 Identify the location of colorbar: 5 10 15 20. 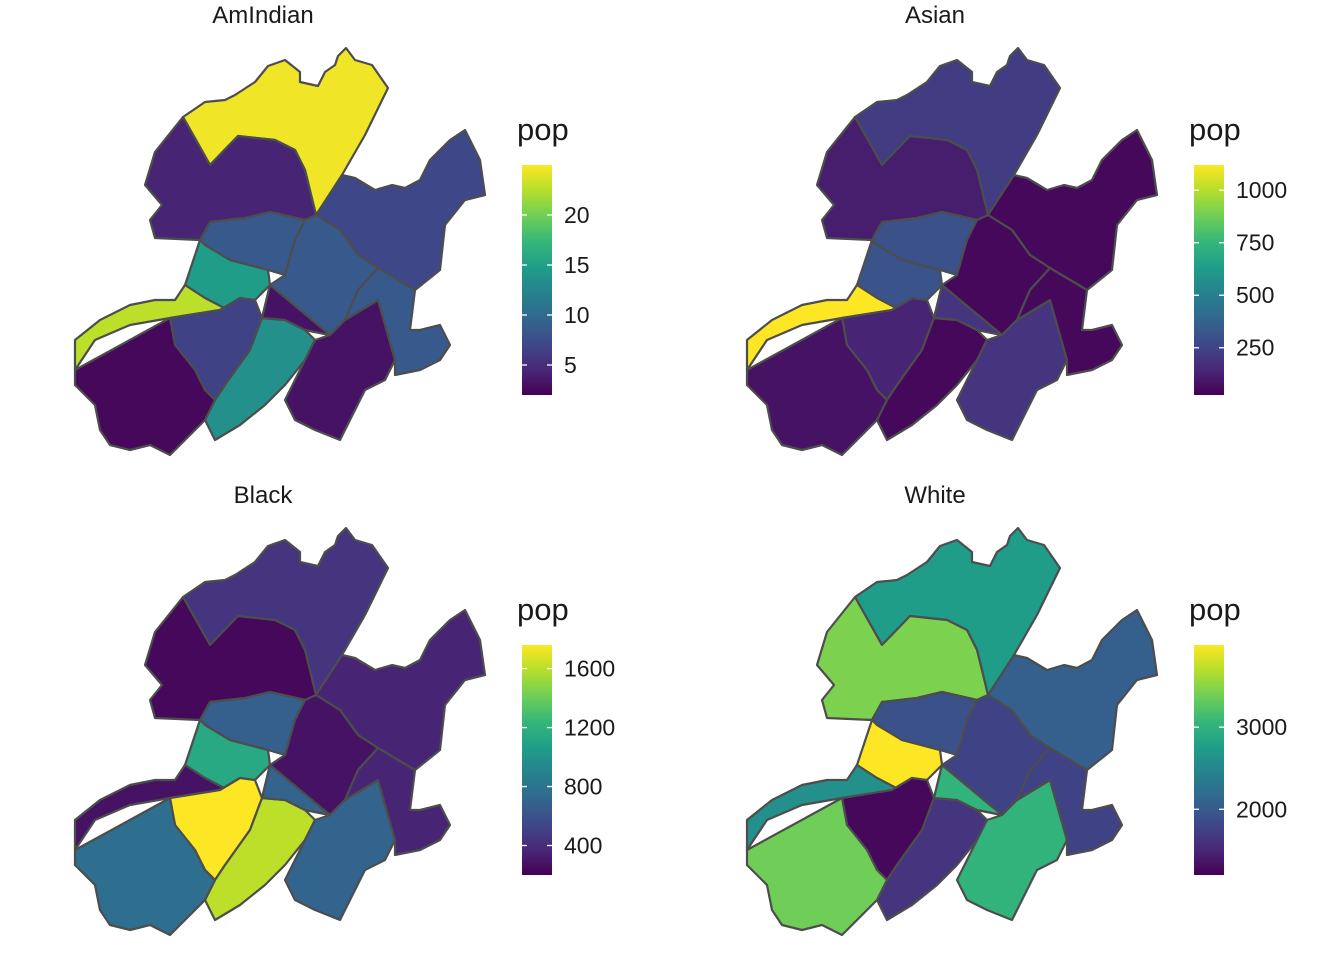
(556, 280).